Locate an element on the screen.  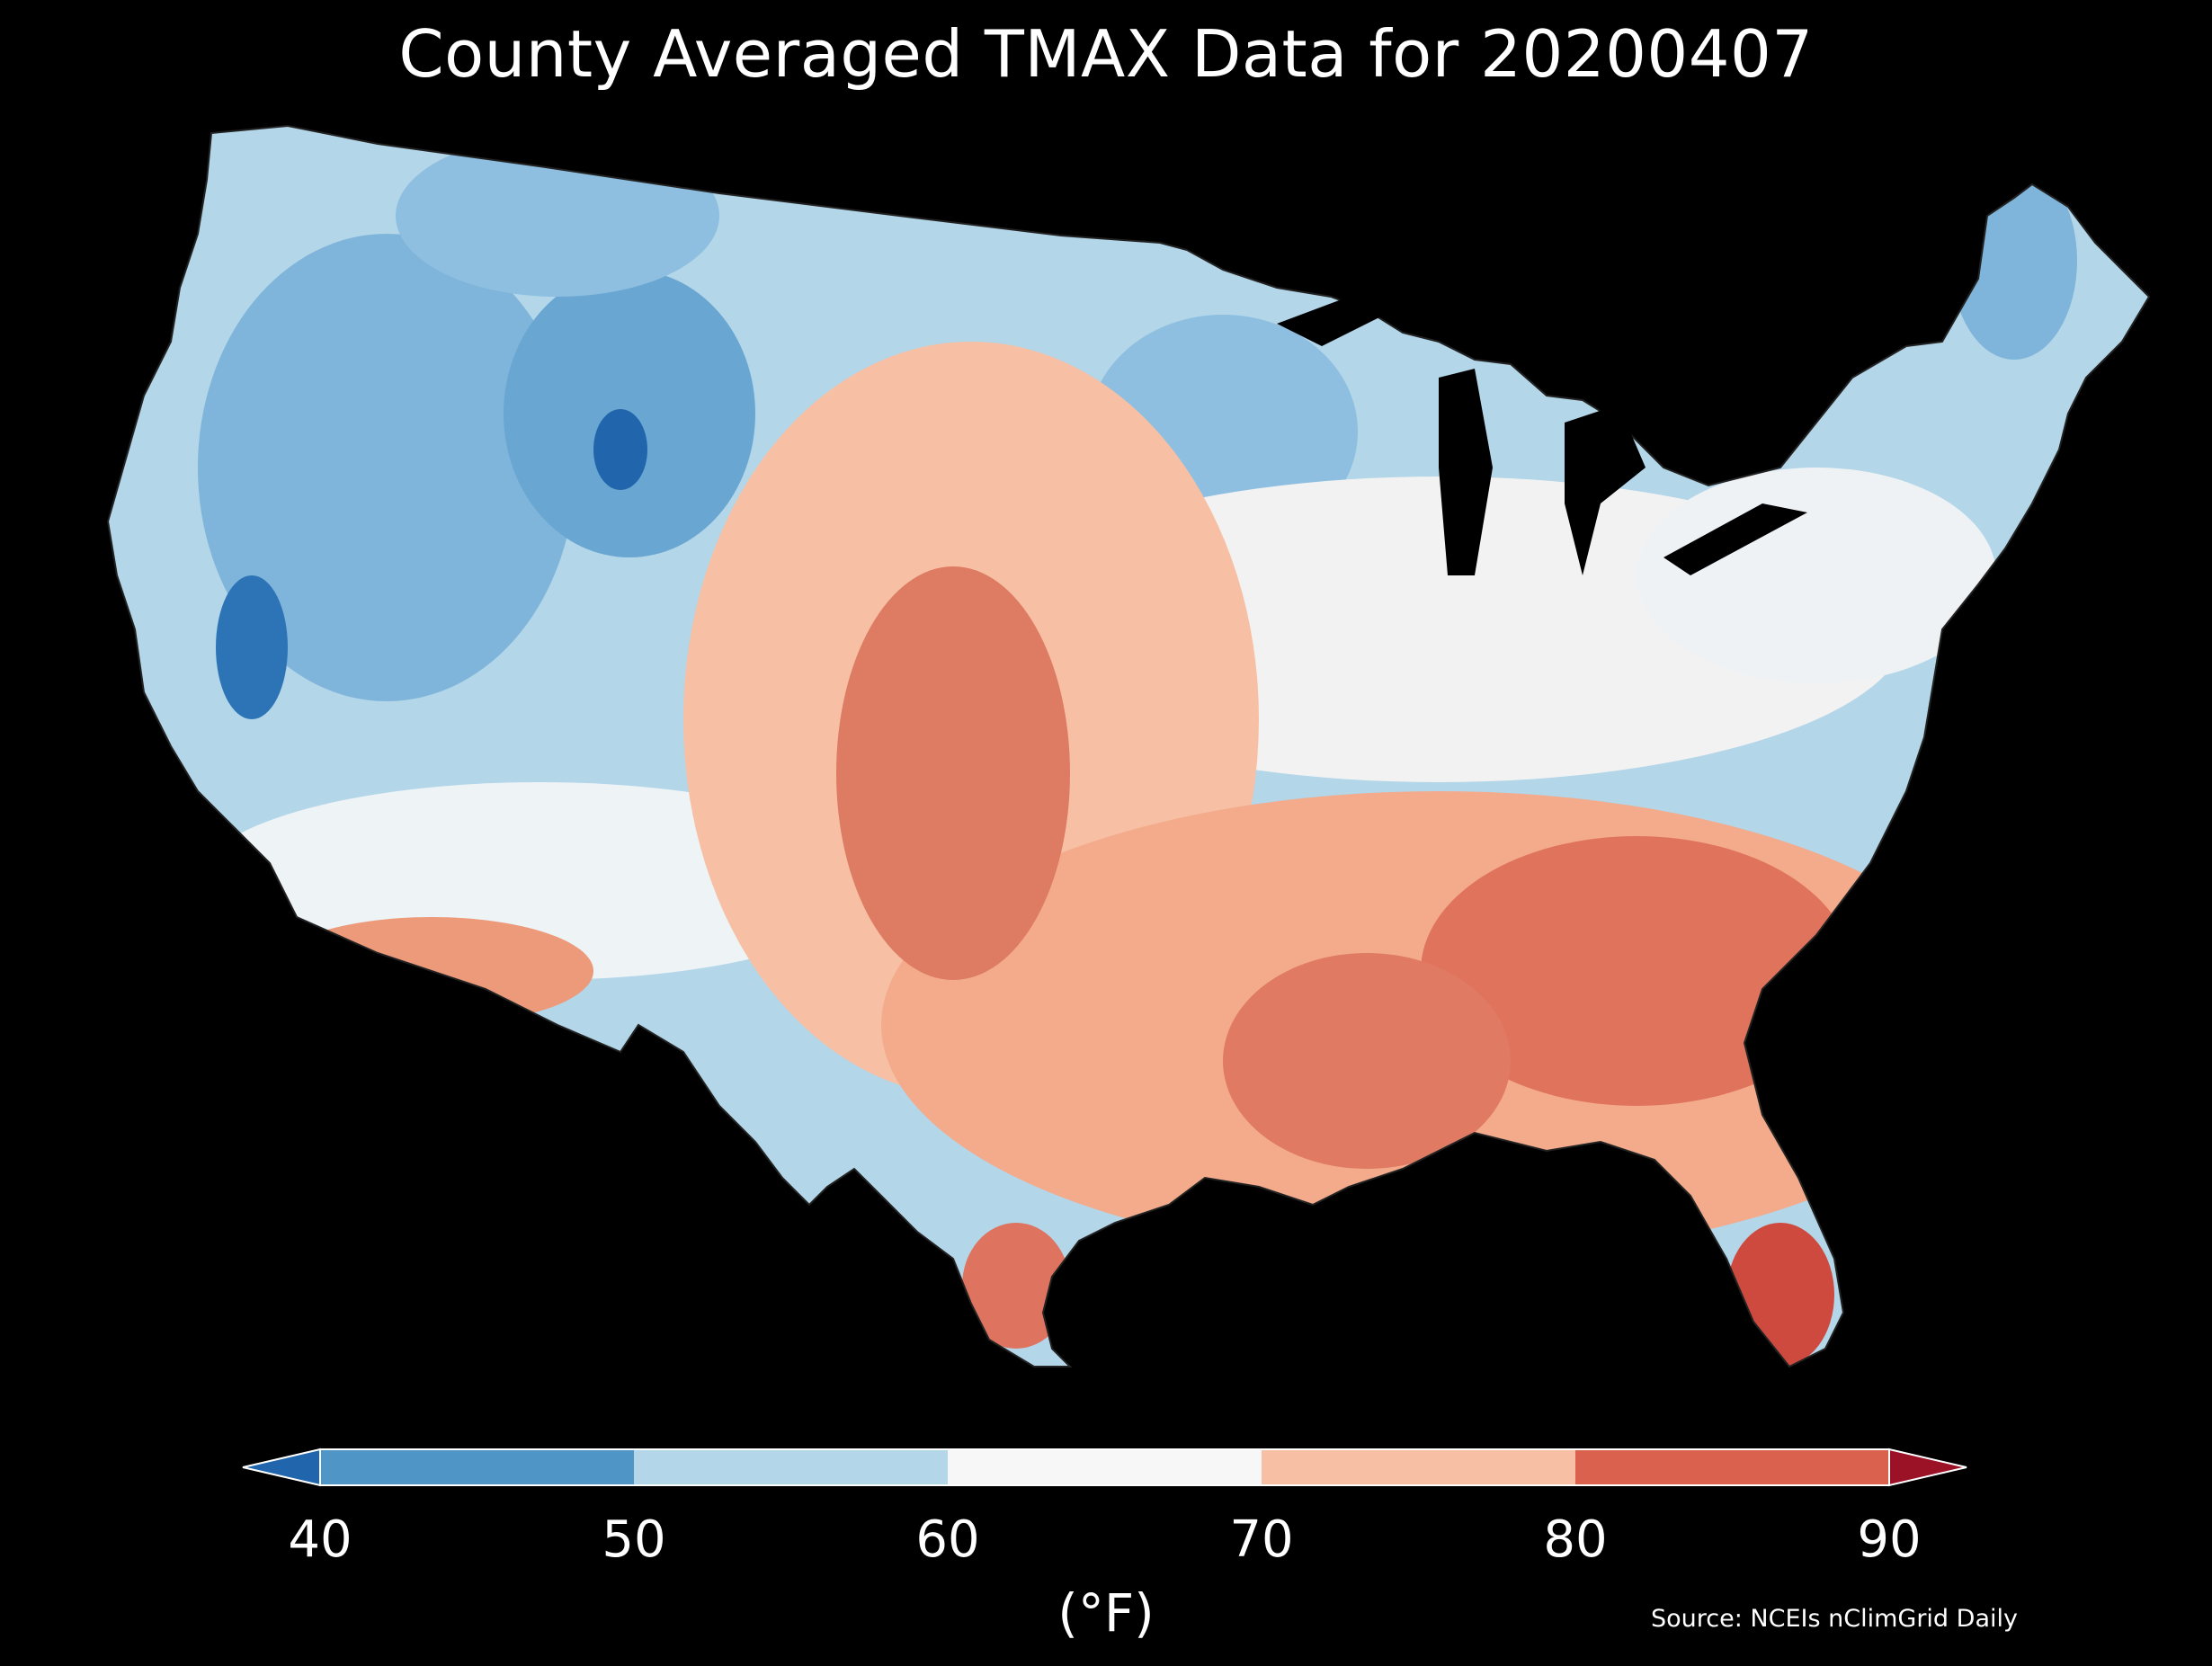
colorbar-outline is located at coordinates (1104, 1467).